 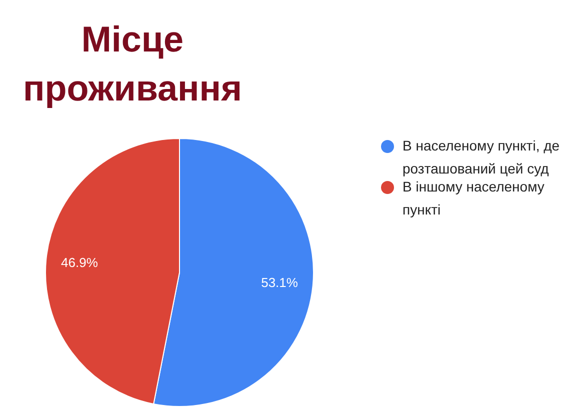 I want to click on legend-label: В населеному пункті, де розташований цей суд, so click(x=481, y=157).